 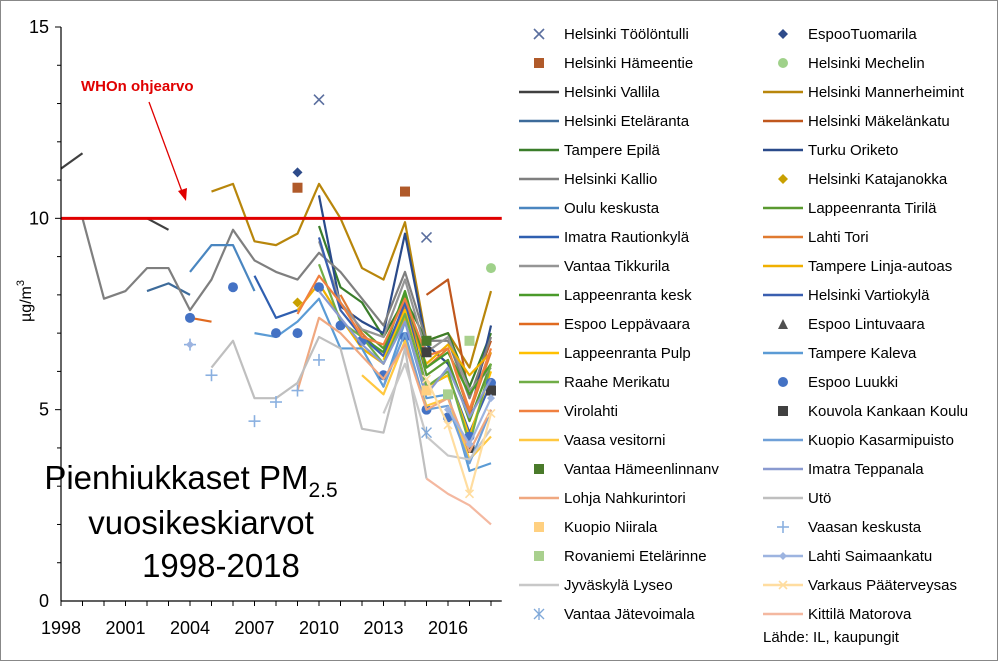 I want to click on legend-item-8: Helsinki Mäkelänkatu, so click(x=856, y=121).